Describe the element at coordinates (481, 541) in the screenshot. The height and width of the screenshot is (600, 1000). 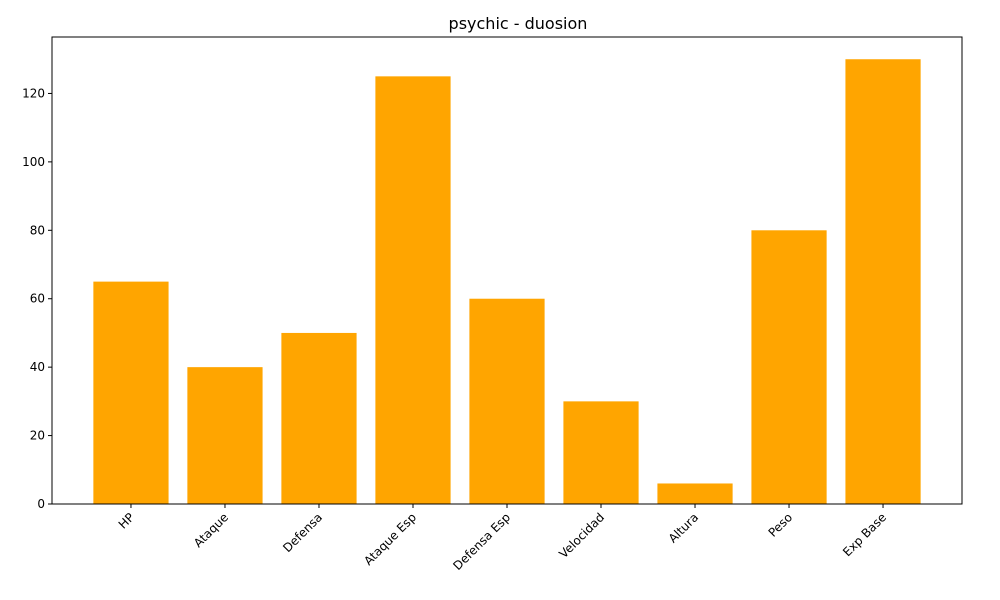
I see `x-tick-label: Defensa Esp` at that location.